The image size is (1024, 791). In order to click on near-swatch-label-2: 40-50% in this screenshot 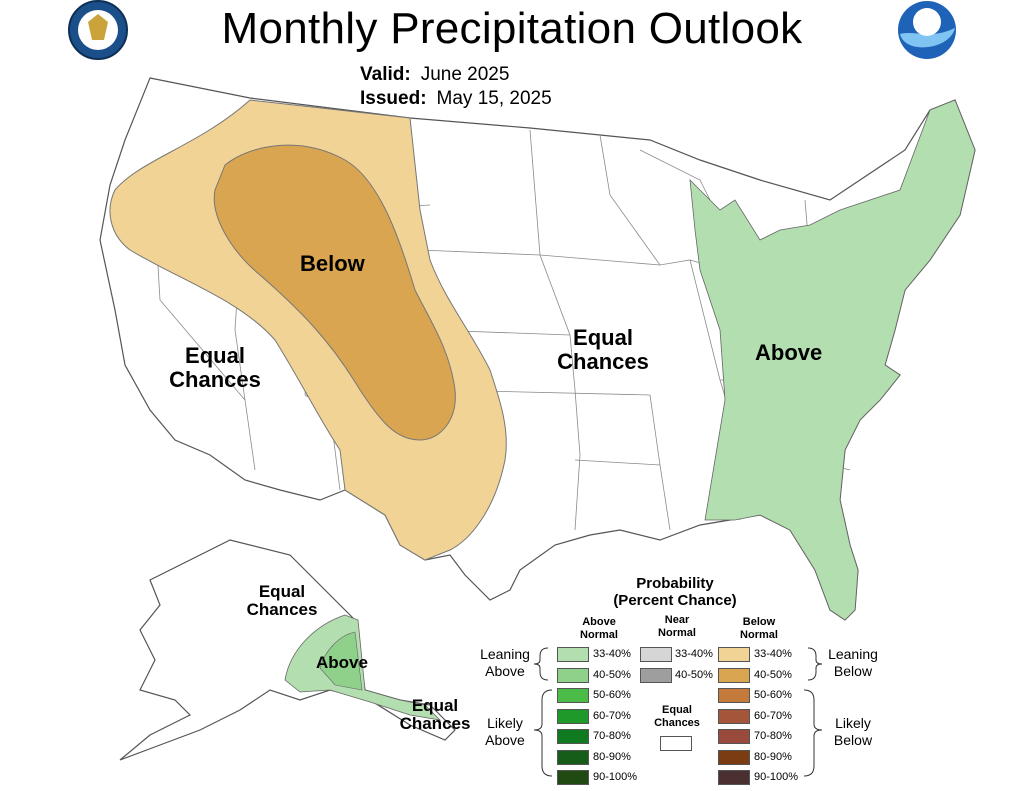, I will do `click(694, 674)`.